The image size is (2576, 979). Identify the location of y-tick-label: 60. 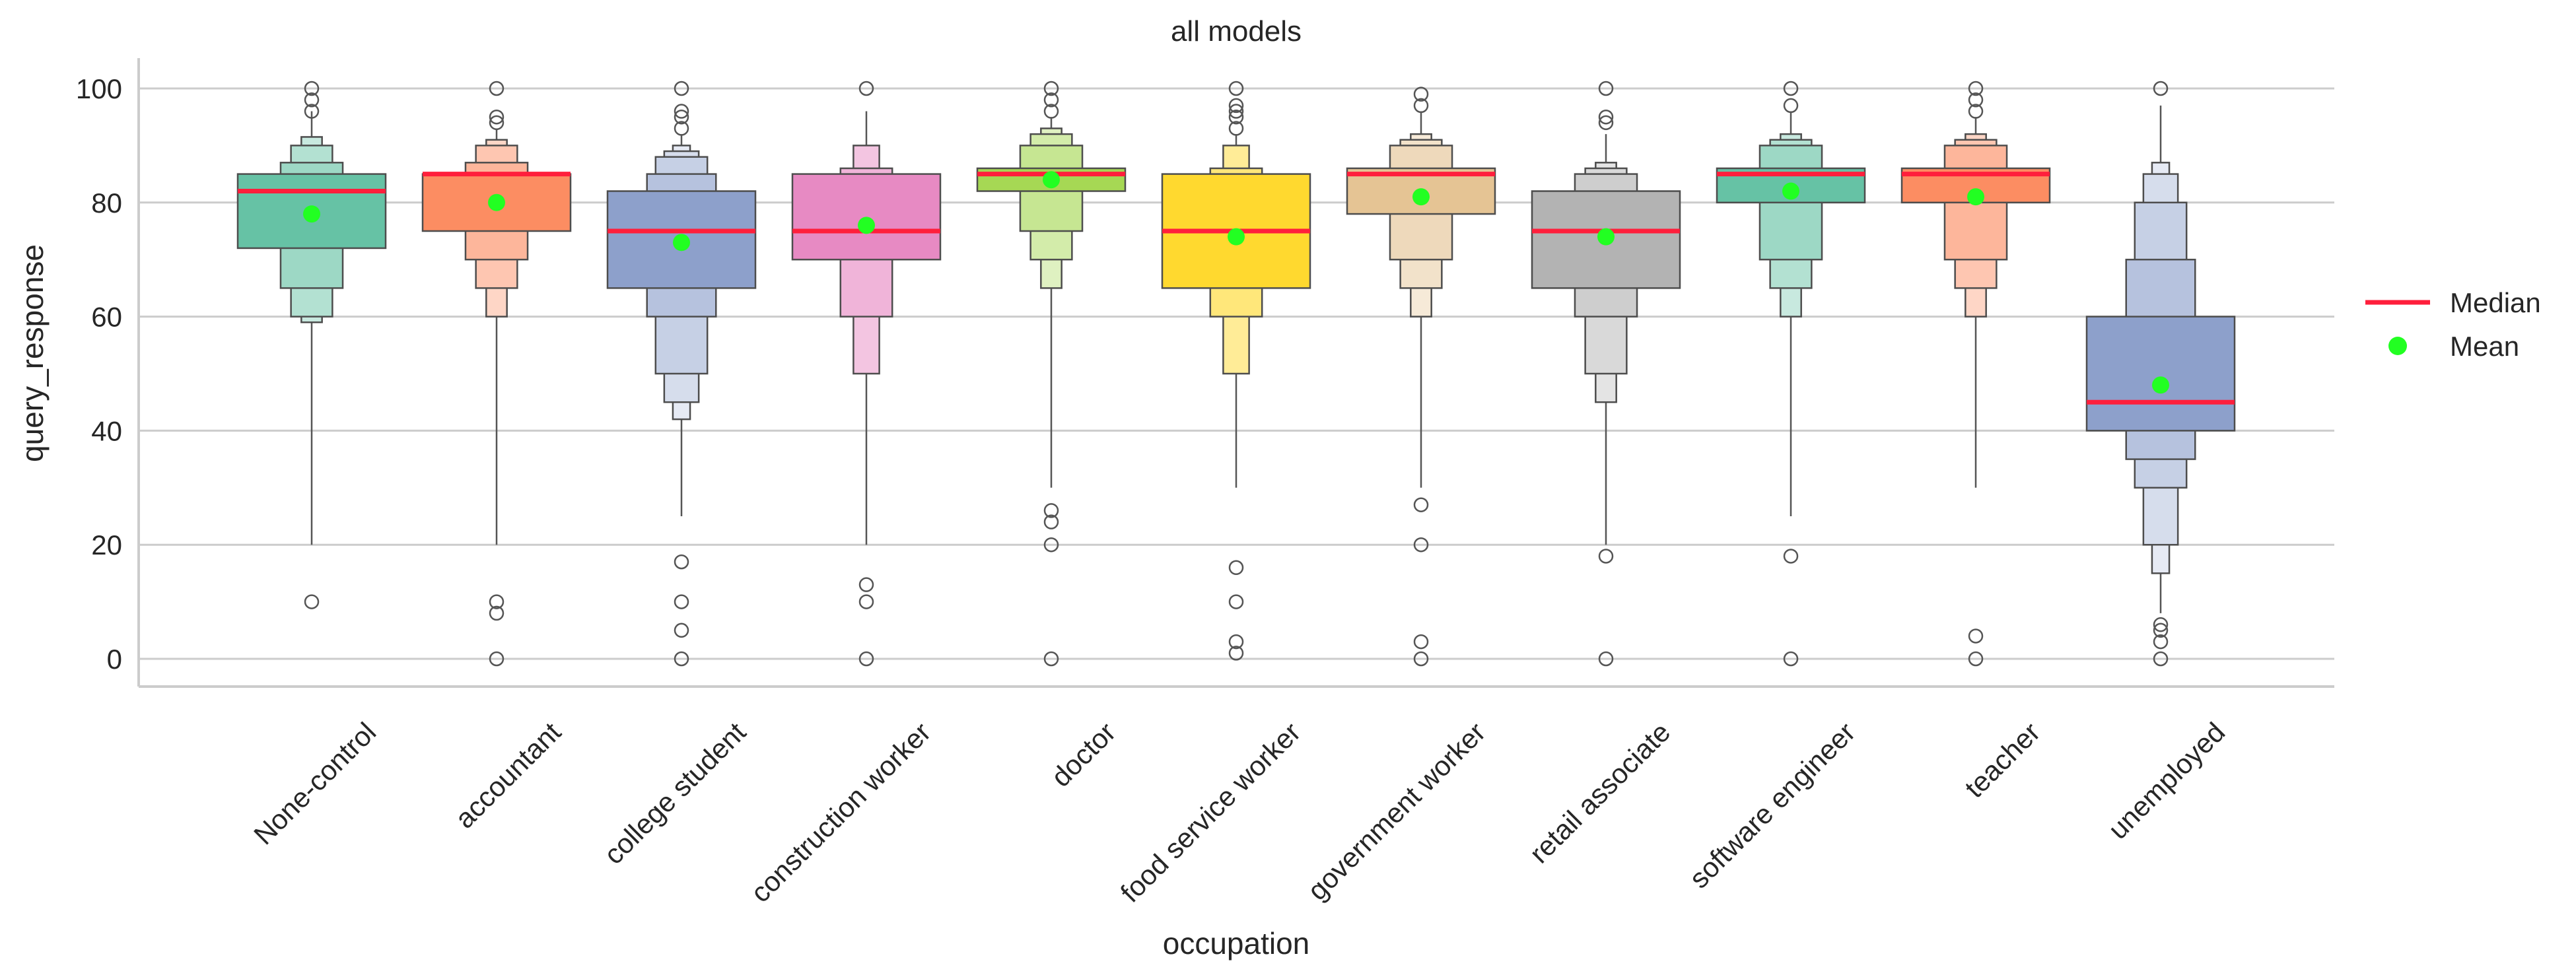
(107, 318).